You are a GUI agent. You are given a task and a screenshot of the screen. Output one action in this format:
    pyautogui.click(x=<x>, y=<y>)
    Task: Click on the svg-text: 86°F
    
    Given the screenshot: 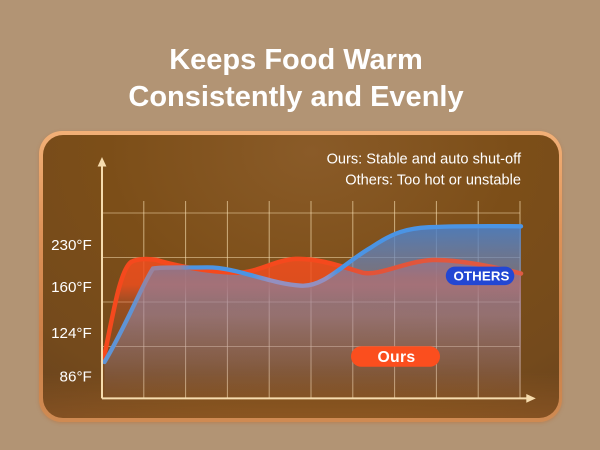 What is the action you would take?
    pyautogui.click(x=76, y=377)
    